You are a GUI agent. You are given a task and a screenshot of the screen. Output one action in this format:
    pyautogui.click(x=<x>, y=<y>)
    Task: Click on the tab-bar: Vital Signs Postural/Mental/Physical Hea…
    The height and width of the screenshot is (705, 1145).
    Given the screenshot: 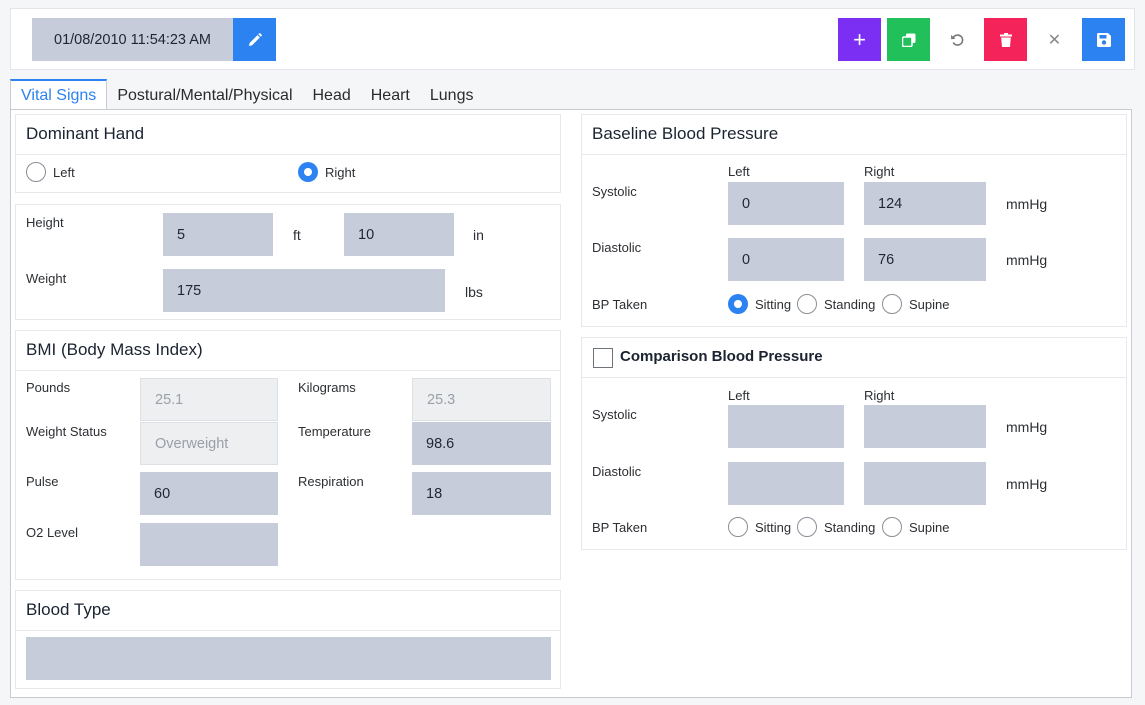 What is the action you would take?
    pyautogui.click(x=246, y=94)
    